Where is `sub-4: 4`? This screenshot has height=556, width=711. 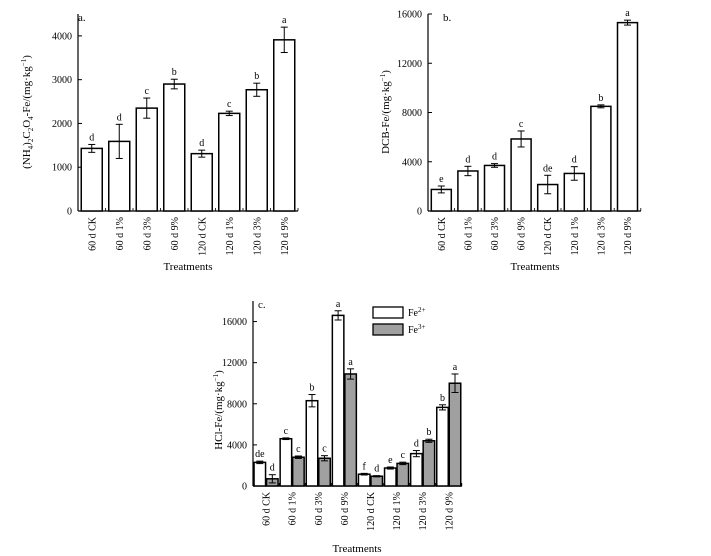 sub-4: 4 is located at coordinates (31, 147).